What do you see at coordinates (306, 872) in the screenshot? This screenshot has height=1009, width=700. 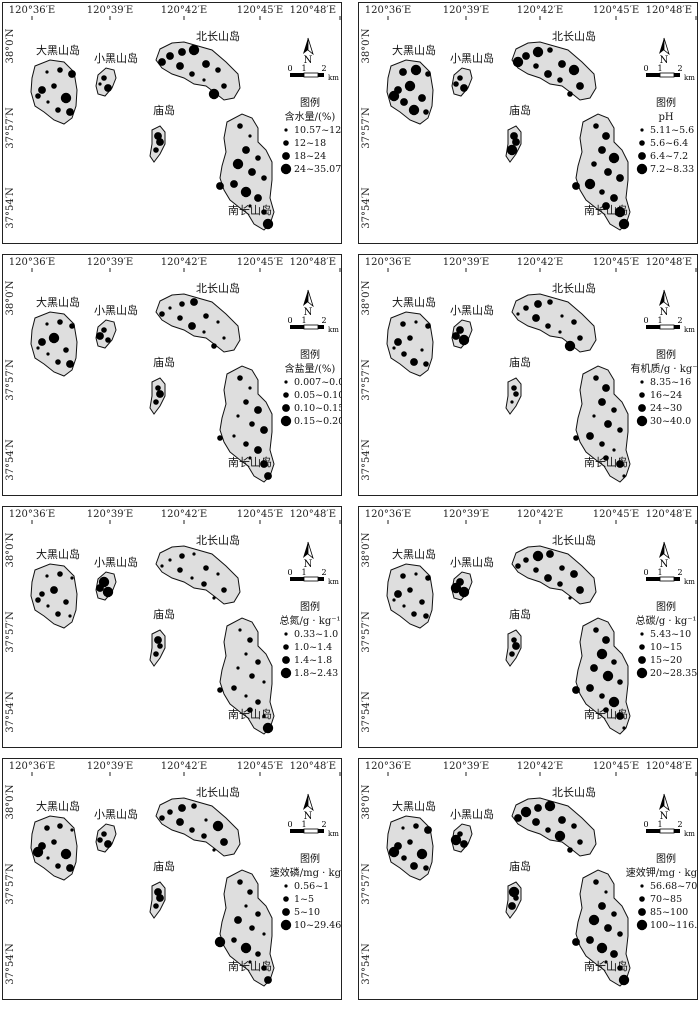 I see `legend-title: 速效磷/mg · kg⁻¹` at bounding box center [306, 872].